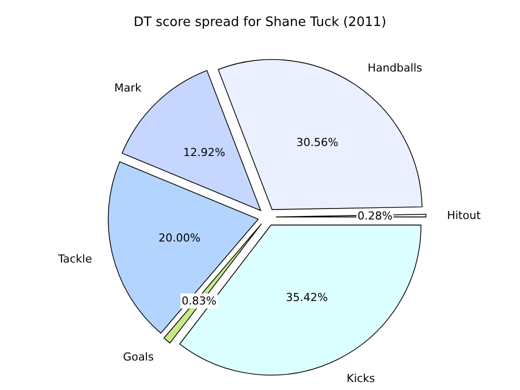 The width and height of the screenshot is (520, 390). What do you see at coordinates (128, 88) in the screenshot?
I see `slice-label: Mark` at bounding box center [128, 88].